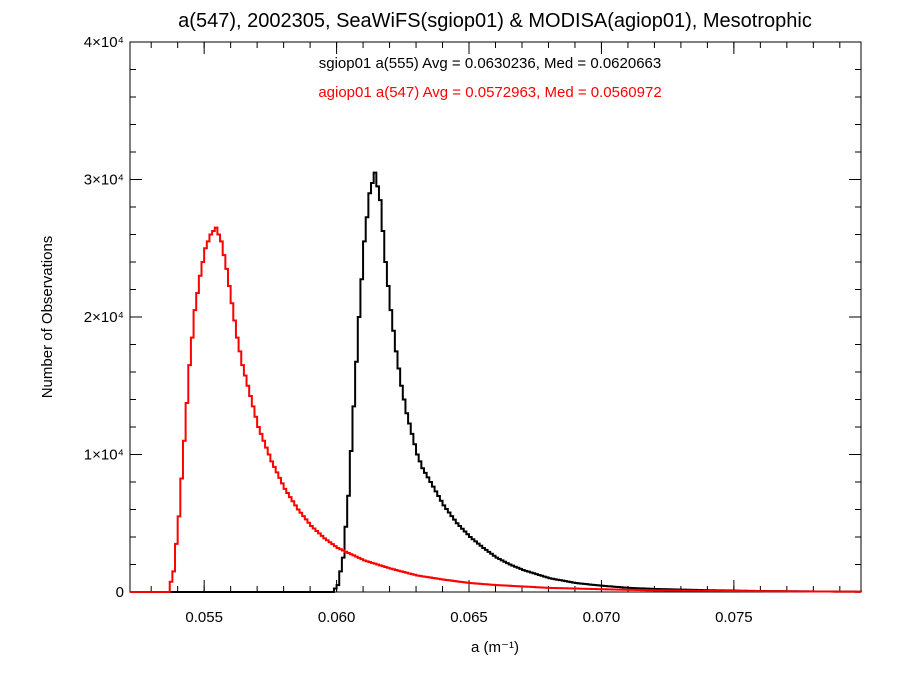 The width and height of the screenshot is (900, 675). Describe the element at coordinates (602, 617) in the screenshot. I see `x-tick-label: 0.070` at that location.